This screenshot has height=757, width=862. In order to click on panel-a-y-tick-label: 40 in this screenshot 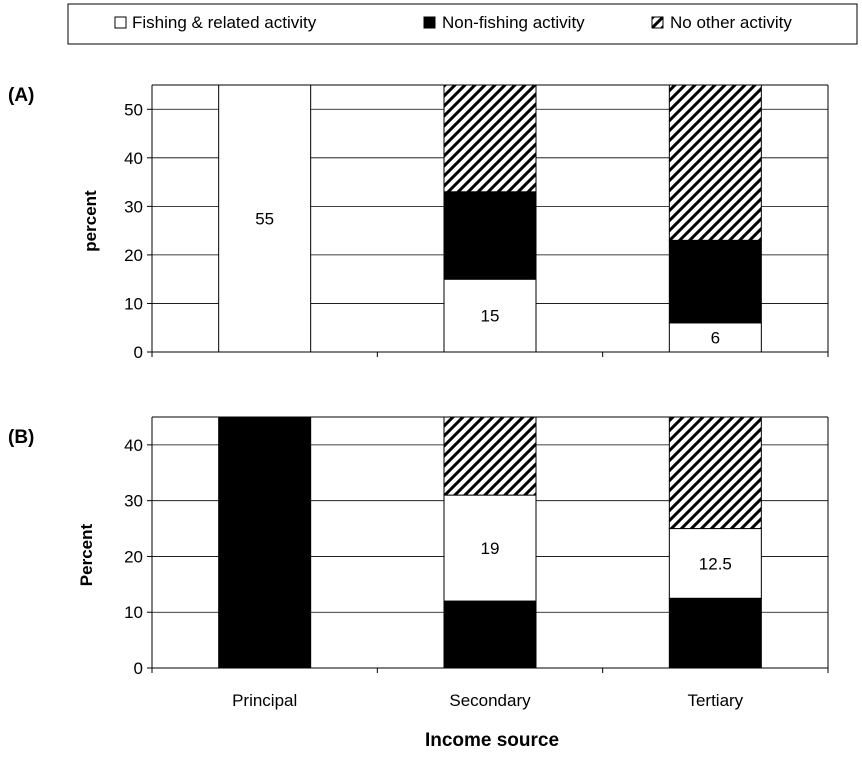, I will do `click(133, 158)`.